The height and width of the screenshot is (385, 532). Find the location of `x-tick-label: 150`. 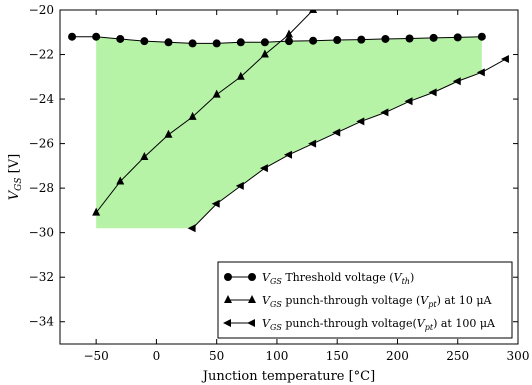

x-tick-label: 150 is located at coordinates (337, 356).